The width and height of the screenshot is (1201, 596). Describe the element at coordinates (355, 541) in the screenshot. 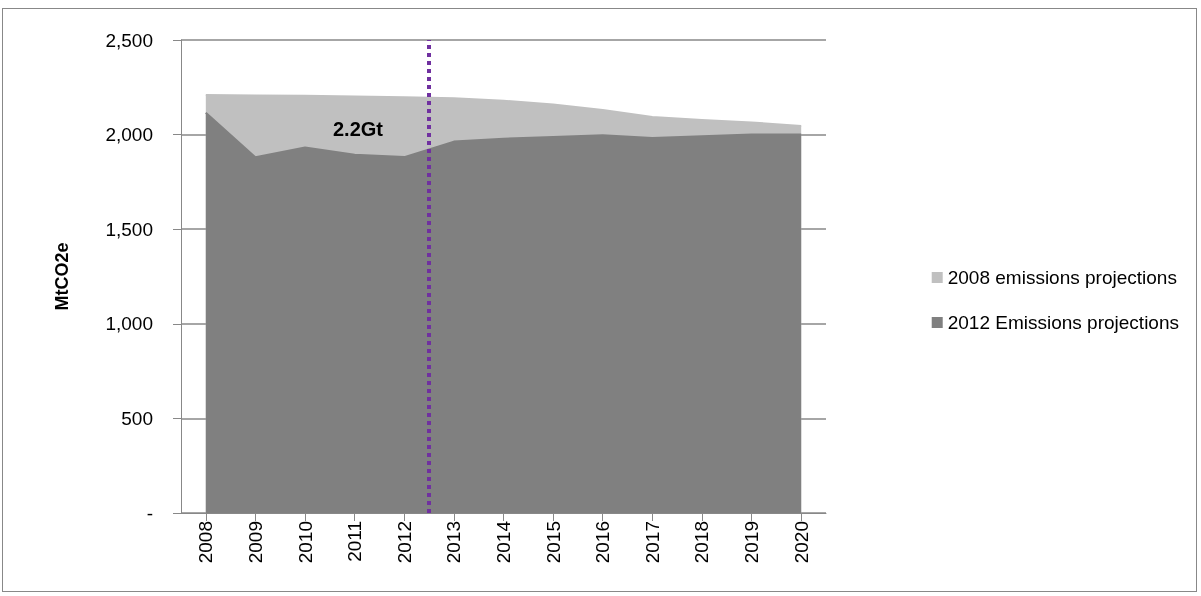

I see `x-tick-label: 2011` at that location.